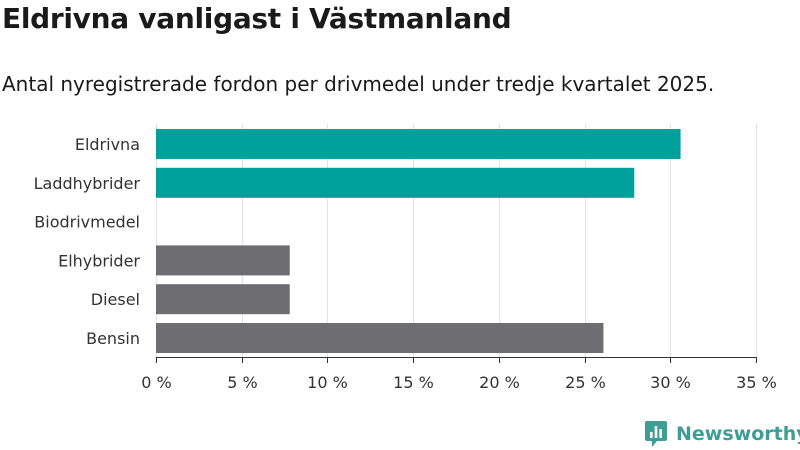 This screenshot has width=800, height=450. What do you see at coordinates (99, 260) in the screenshot?
I see `category-label: Elhybrider` at bounding box center [99, 260].